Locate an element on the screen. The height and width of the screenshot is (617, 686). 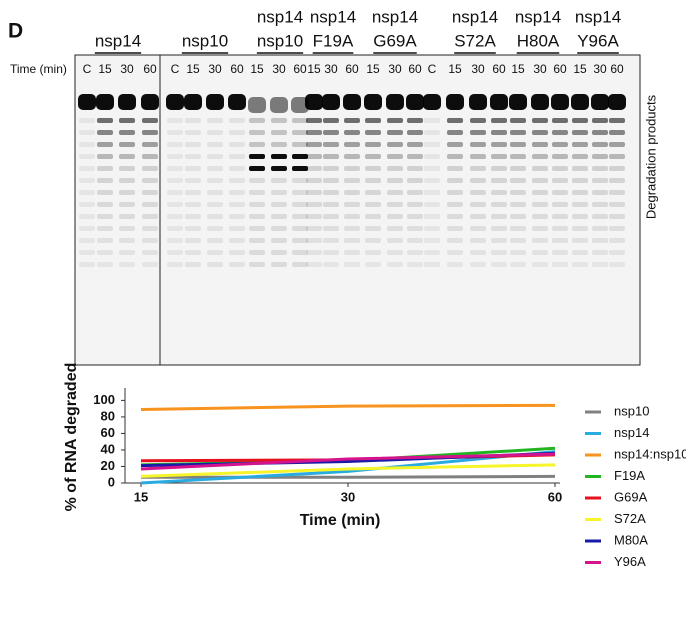
group-label: nsp14 is located at coordinates (118, 40).